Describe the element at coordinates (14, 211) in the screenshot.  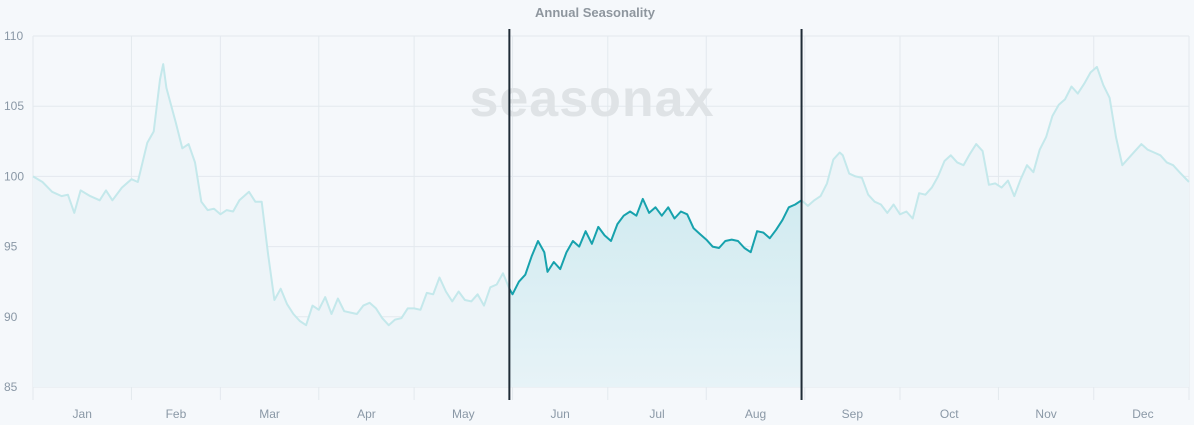
I see `y-axis-ticks: 85 90 95 100 105 110` at that location.